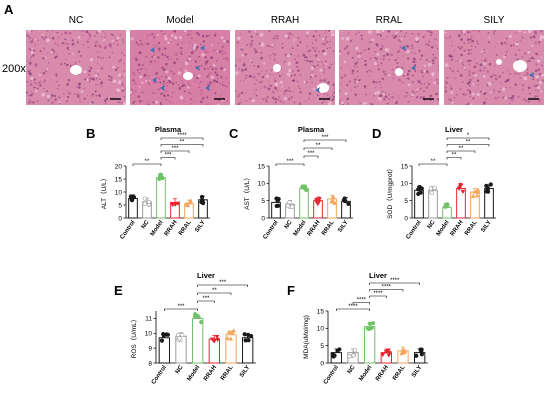 This screenshot has width=550, height=410. I want to click on y-tick-label: 5, so click(406, 201).